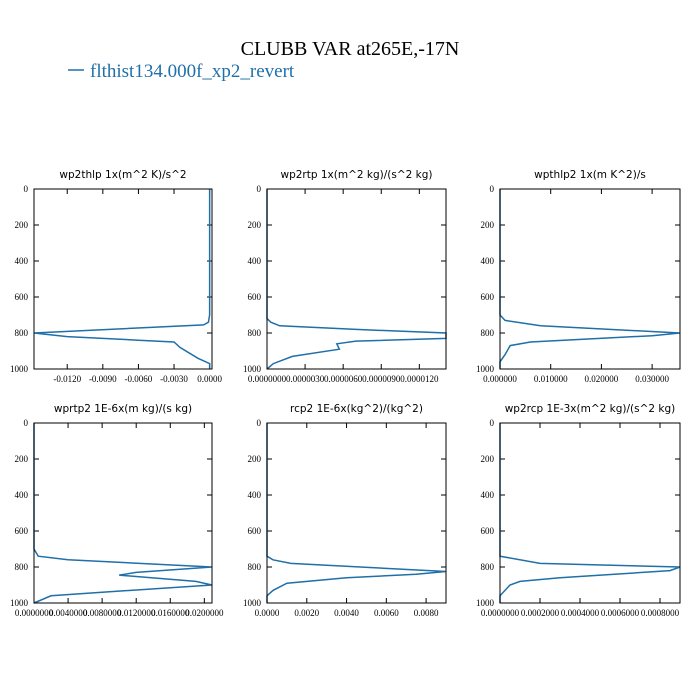 Image resolution: width=700 pixels, height=700 pixels. I want to click on x-tick-label: 0.0000090, so click(381, 379).